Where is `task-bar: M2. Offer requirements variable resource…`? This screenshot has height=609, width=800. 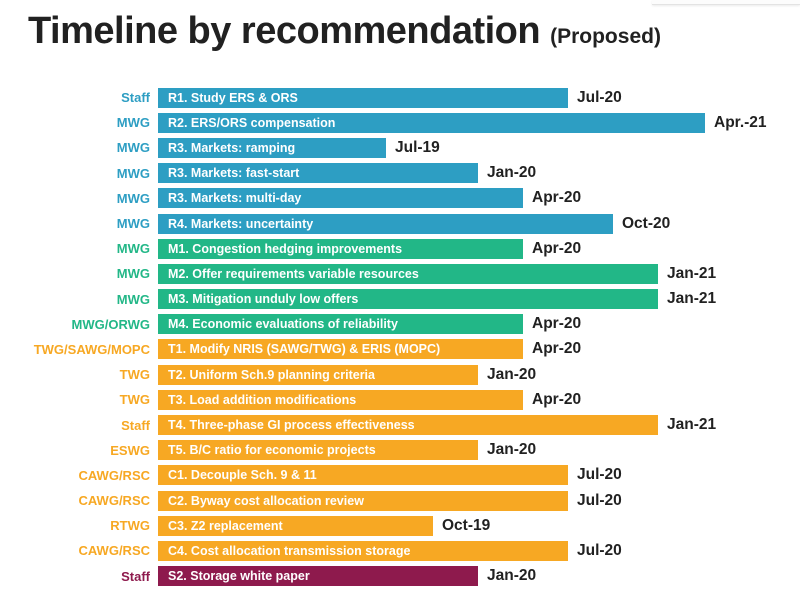
task-bar: M2. Offer requirements variable resource… is located at coordinates (408, 273).